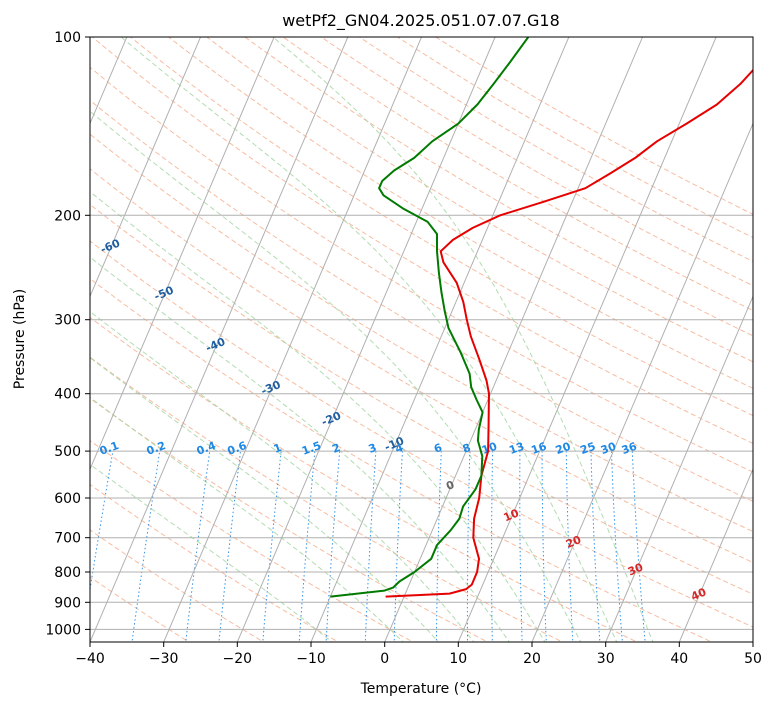 This screenshot has height=708, width=775. What do you see at coordinates (164, 659) in the screenshot?
I see `x-tick-label: −30` at bounding box center [164, 659].